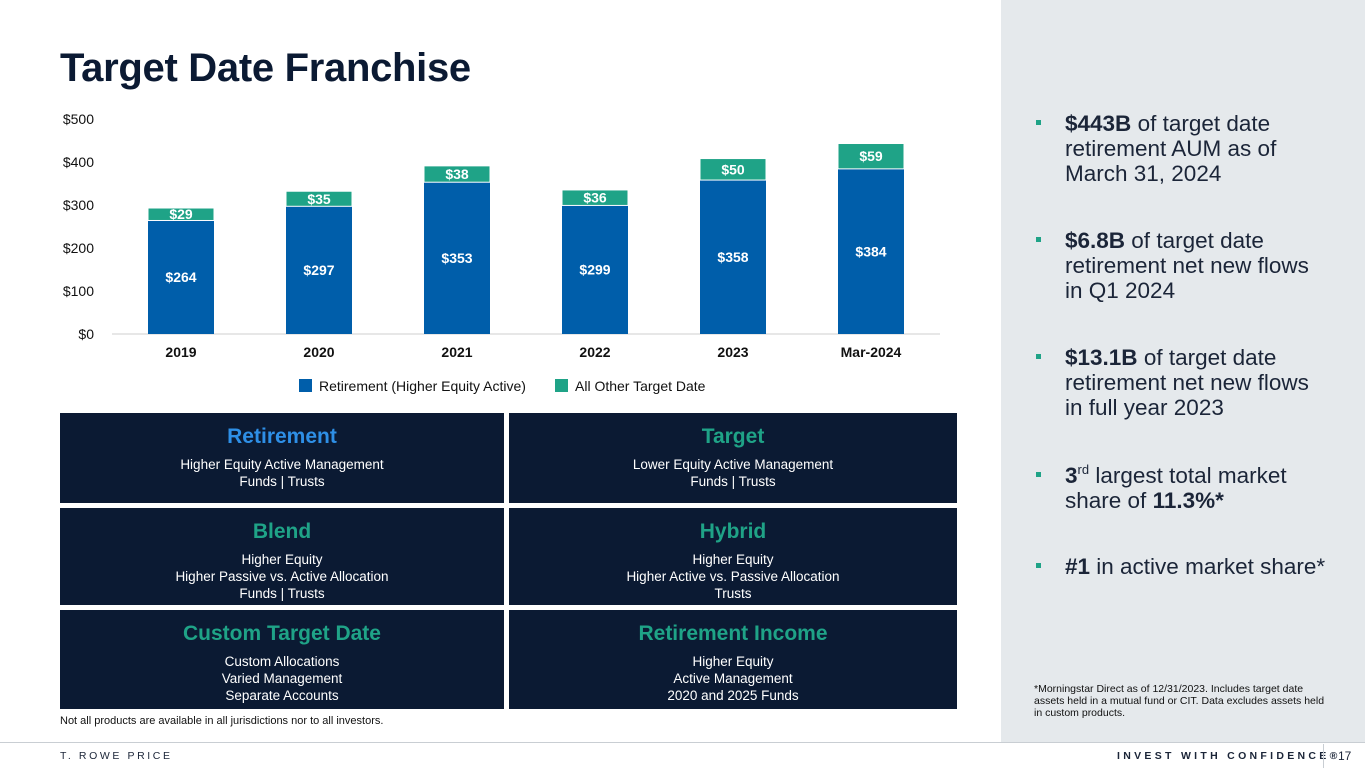  What do you see at coordinates (116, 756) in the screenshot?
I see `brand-logo: T. ROWE PRICE` at bounding box center [116, 756].